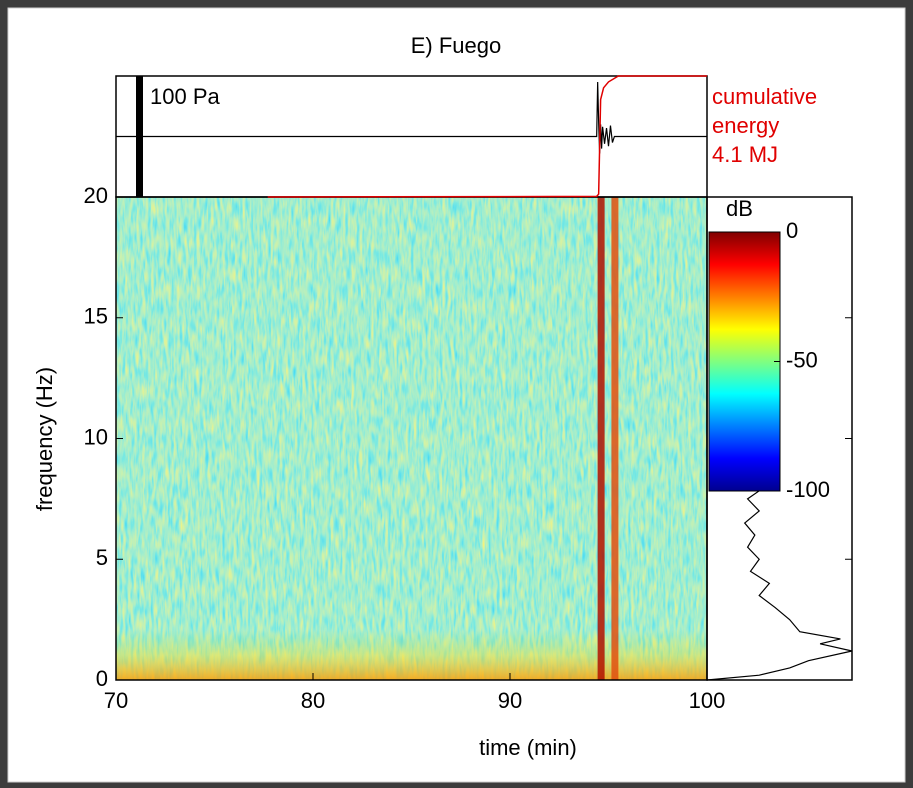 The width and height of the screenshot is (913, 788). I want to click on colorbar-tick-label: 0, so click(792, 230).